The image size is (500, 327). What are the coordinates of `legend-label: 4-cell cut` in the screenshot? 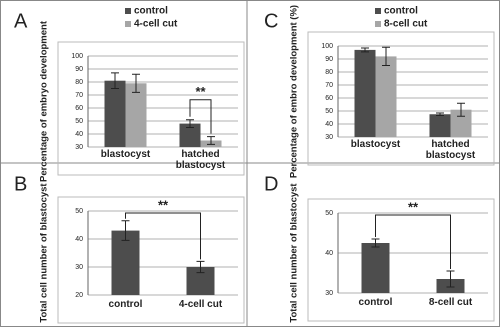 It's located at (156, 24).